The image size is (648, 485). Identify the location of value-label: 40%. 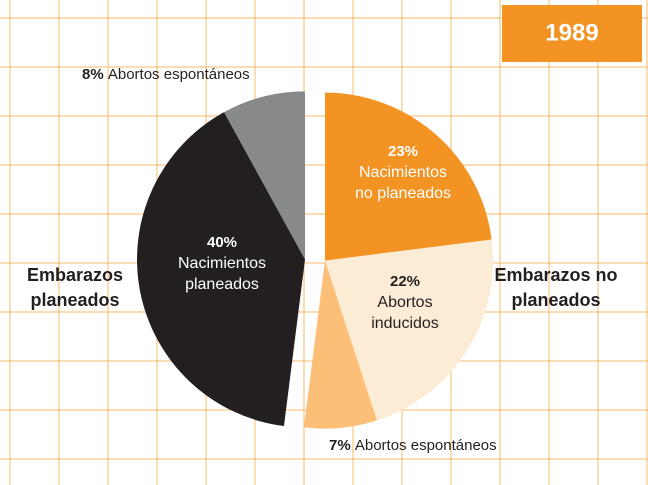
(222, 242).